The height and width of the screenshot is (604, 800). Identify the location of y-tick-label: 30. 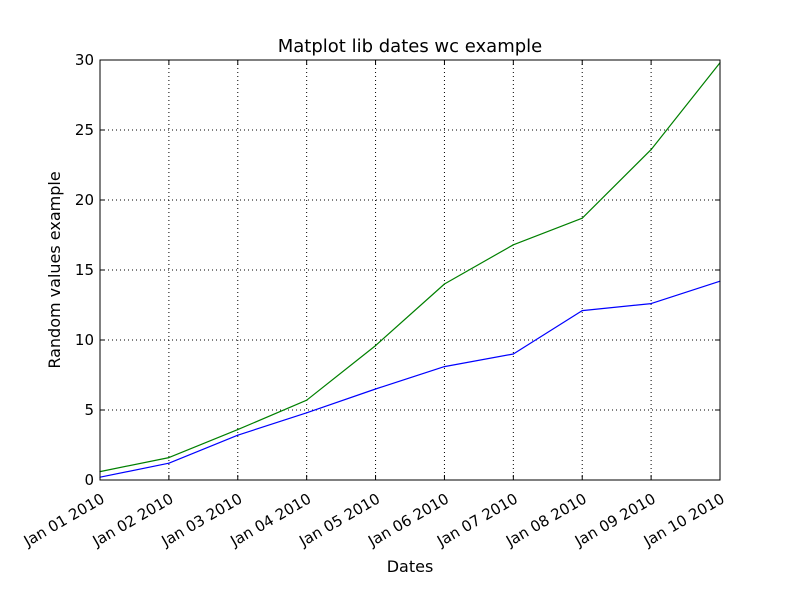
(84, 60).